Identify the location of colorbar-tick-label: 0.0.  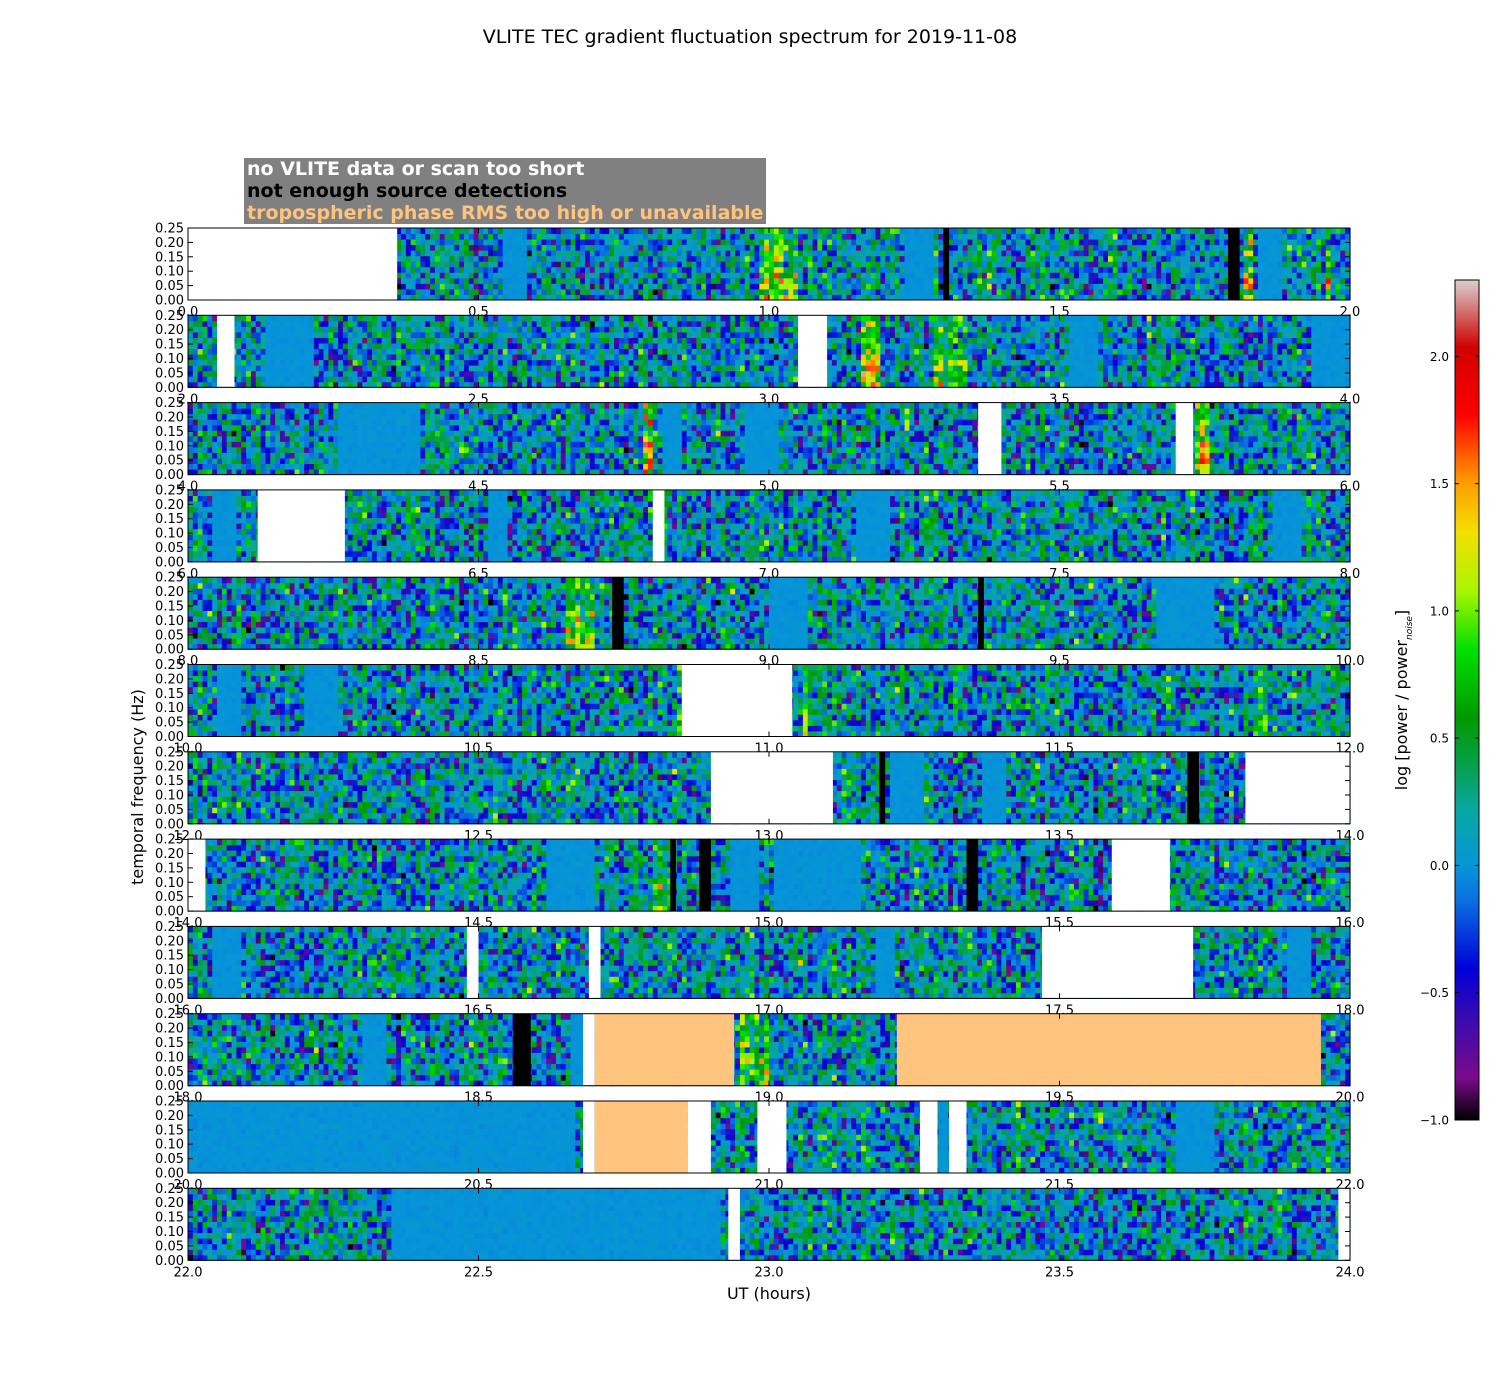
(1439, 866).